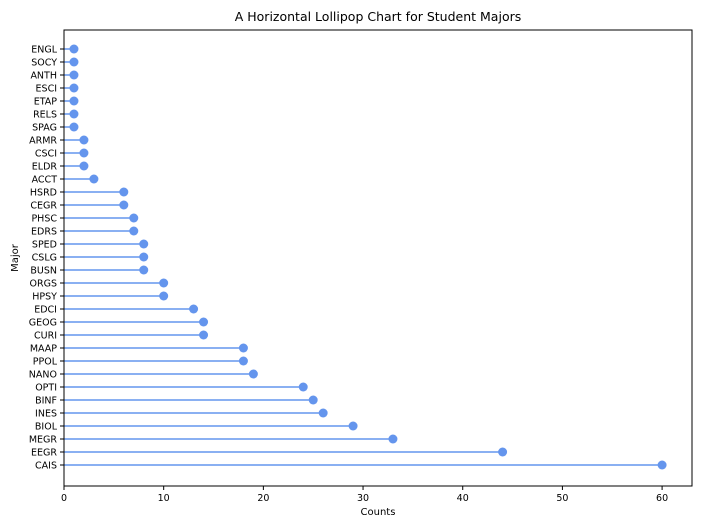 The image size is (704, 522). I want to click on y-tick-label-ppol: PPOL, so click(45, 362).